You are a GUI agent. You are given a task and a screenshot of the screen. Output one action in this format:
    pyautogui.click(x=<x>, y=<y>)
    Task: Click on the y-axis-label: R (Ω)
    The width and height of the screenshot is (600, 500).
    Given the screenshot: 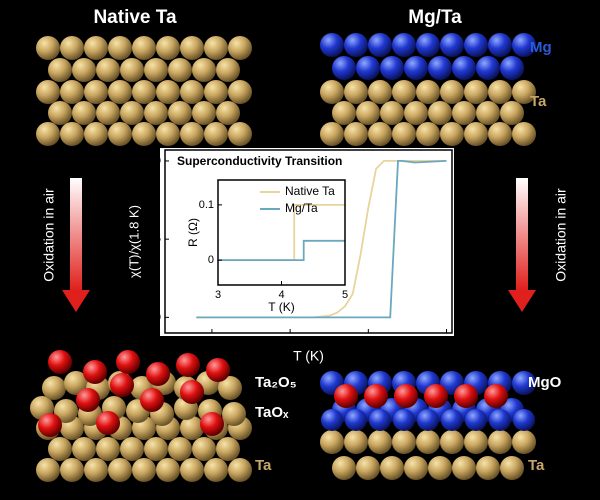 What is the action you would take?
    pyautogui.click(x=193, y=232)
    